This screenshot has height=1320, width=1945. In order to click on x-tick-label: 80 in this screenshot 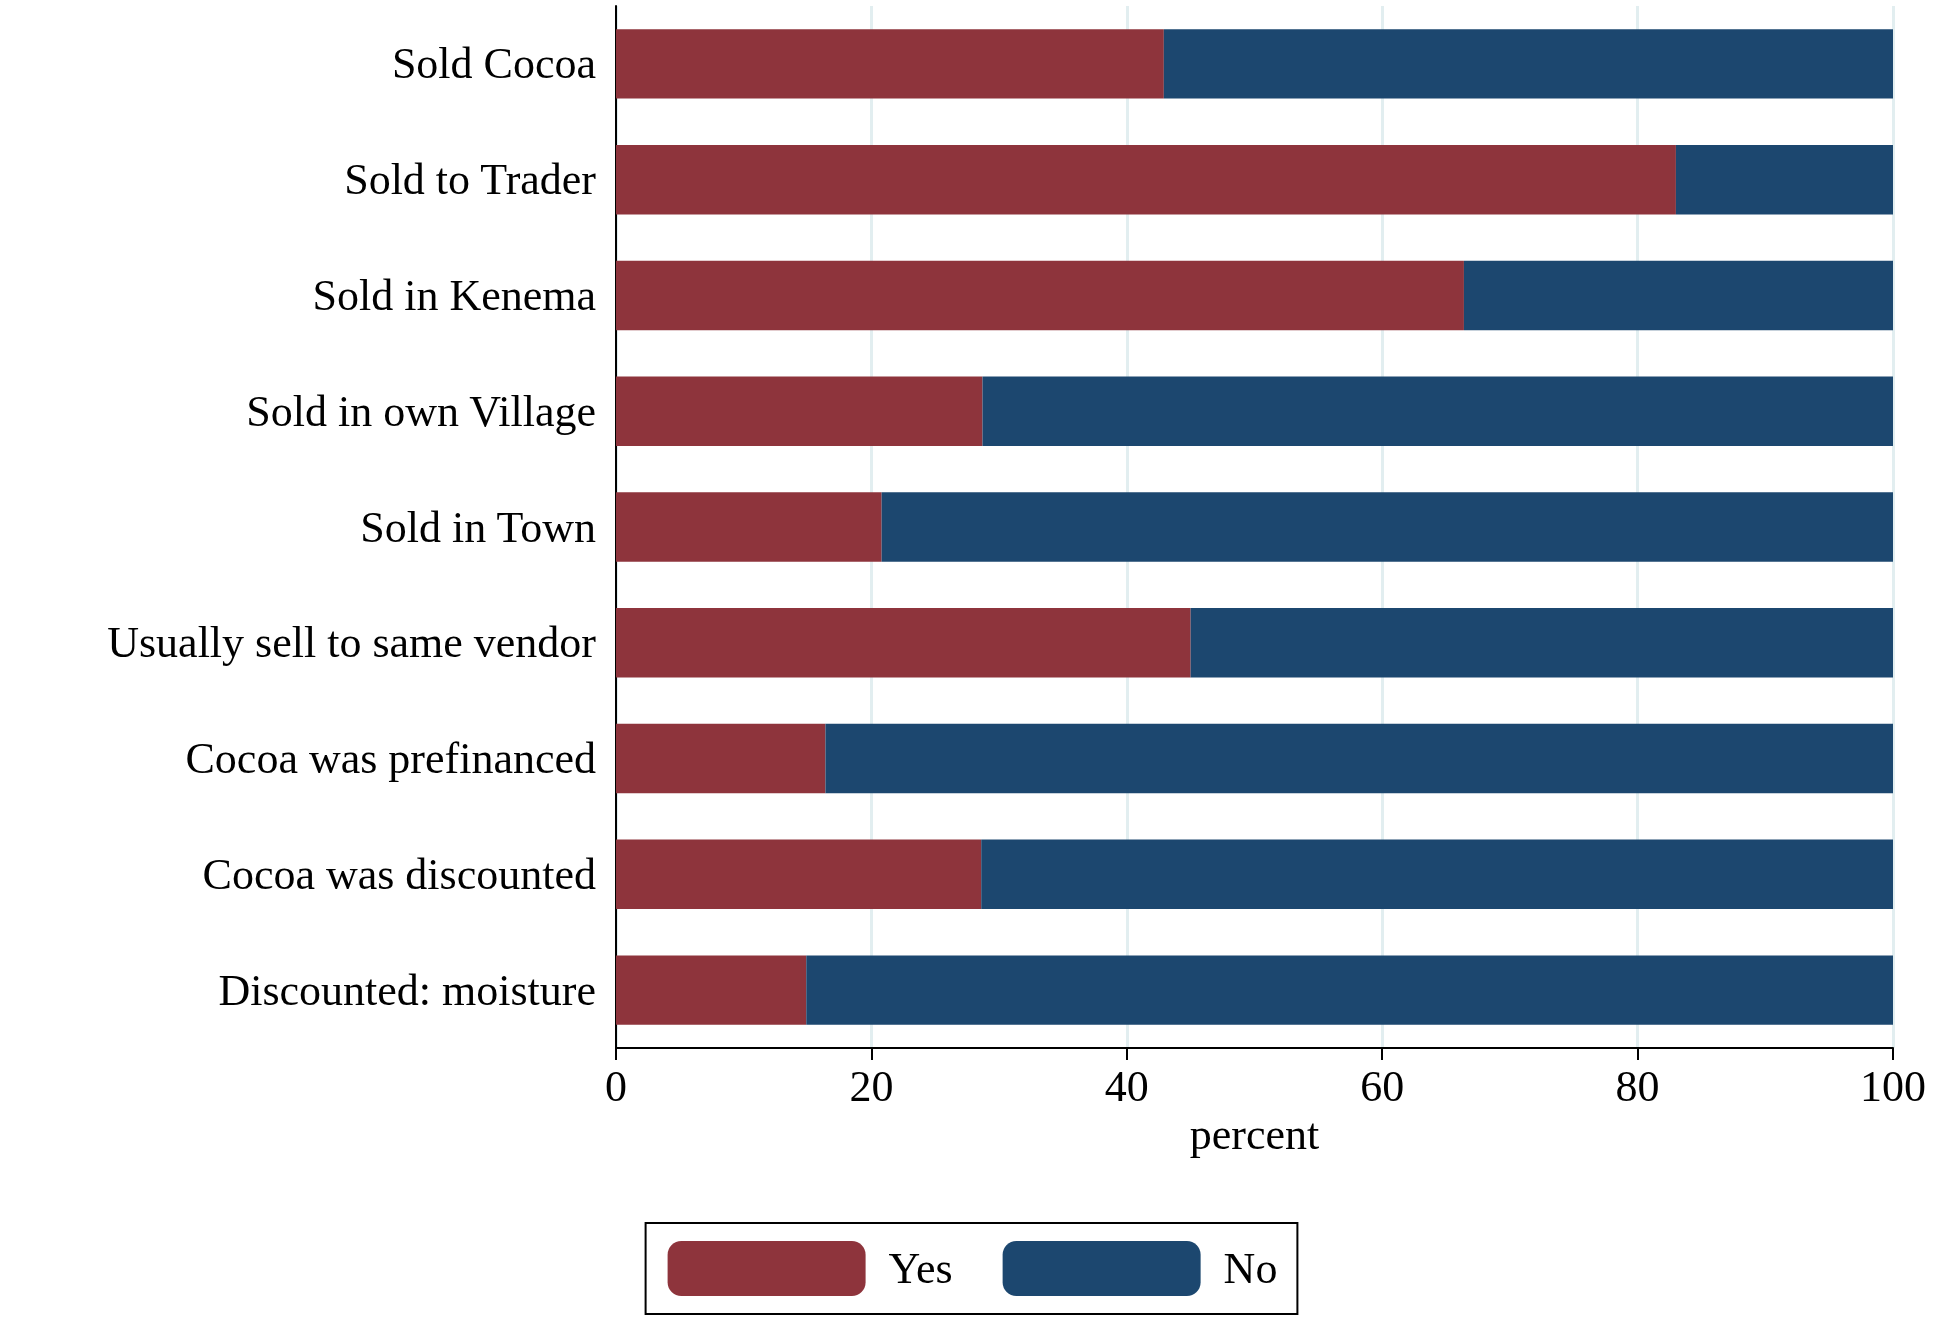, I will do `click(1637, 1086)`.